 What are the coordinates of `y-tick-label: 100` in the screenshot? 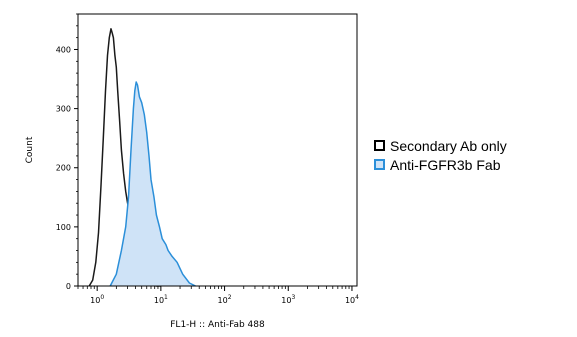 It's located at (63, 227).